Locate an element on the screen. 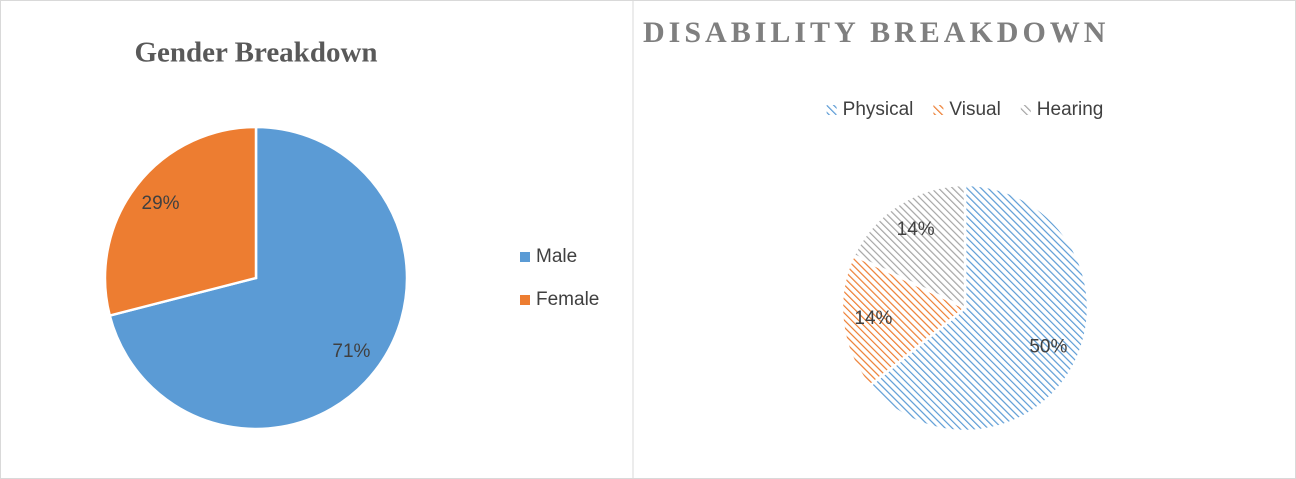  legend-label: Physical is located at coordinates (878, 109).